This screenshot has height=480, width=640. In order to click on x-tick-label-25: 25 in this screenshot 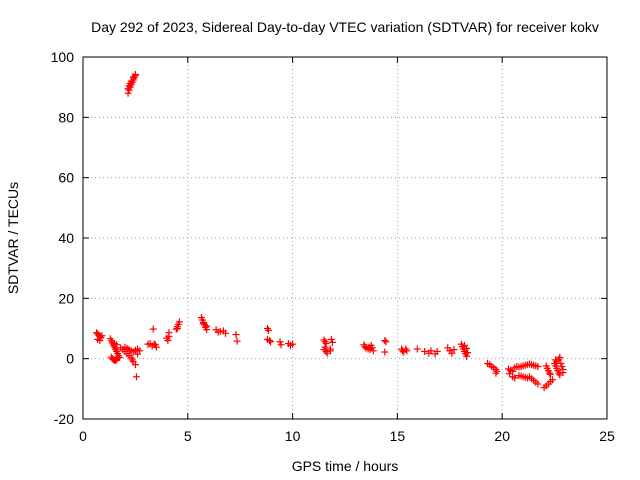, I will do `click(607, 436)`.